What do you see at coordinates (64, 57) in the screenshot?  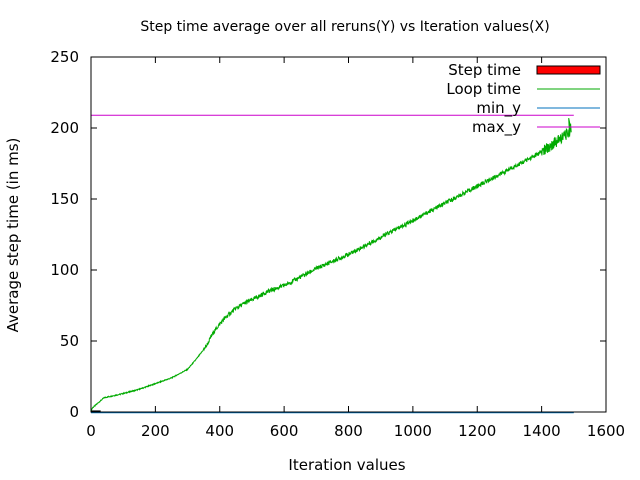 I see `y-tick-label: 250` at bounding box center [64, 57].